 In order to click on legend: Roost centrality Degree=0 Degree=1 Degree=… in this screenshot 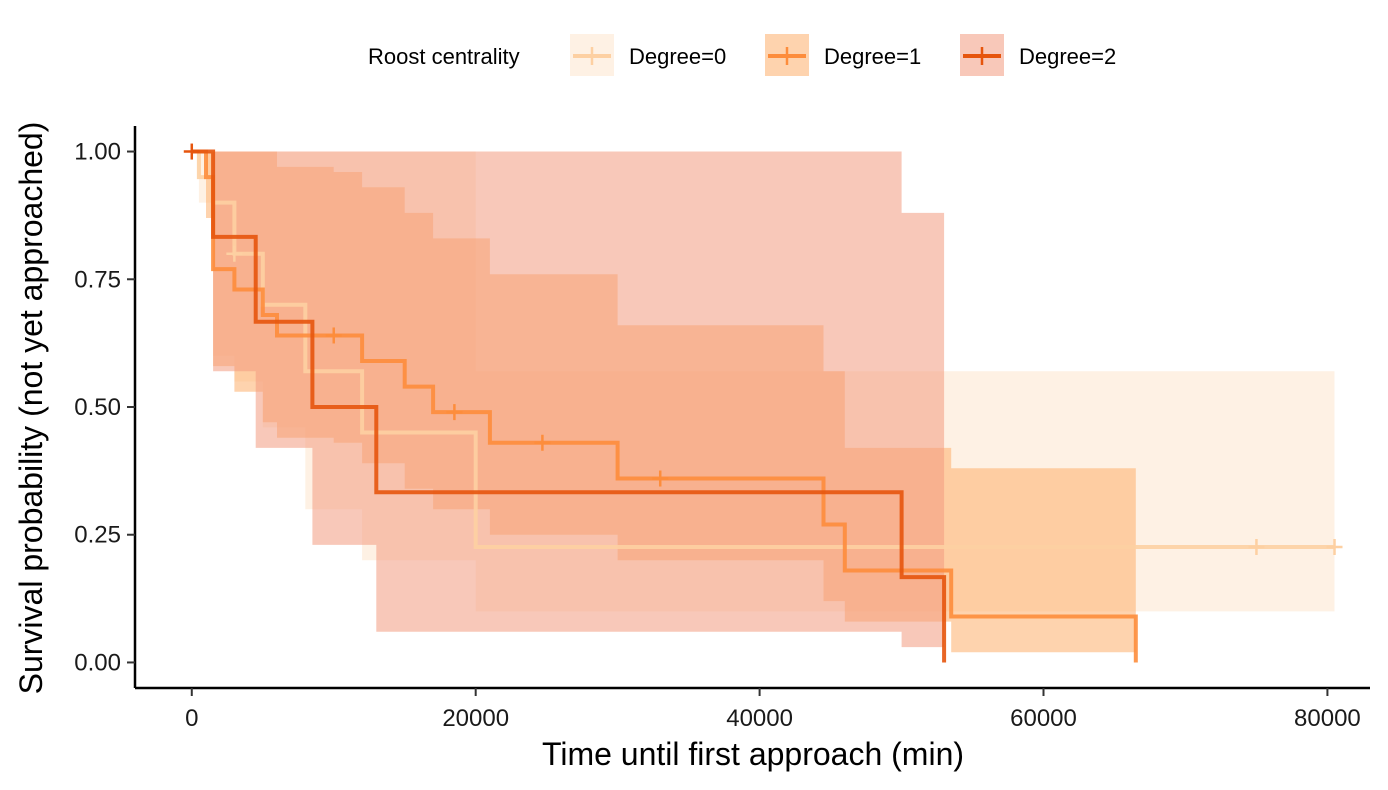, I will do `click(742, 55)`.